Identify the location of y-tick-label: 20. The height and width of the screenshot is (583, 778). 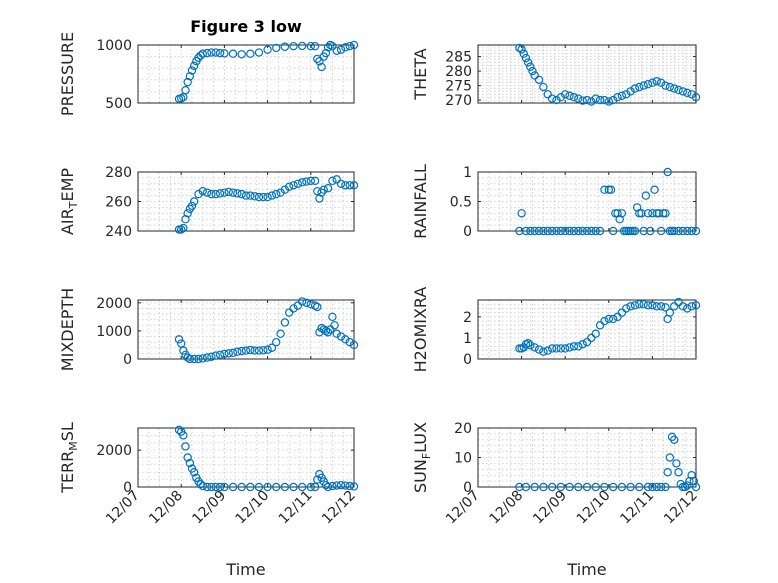
(463, 429).